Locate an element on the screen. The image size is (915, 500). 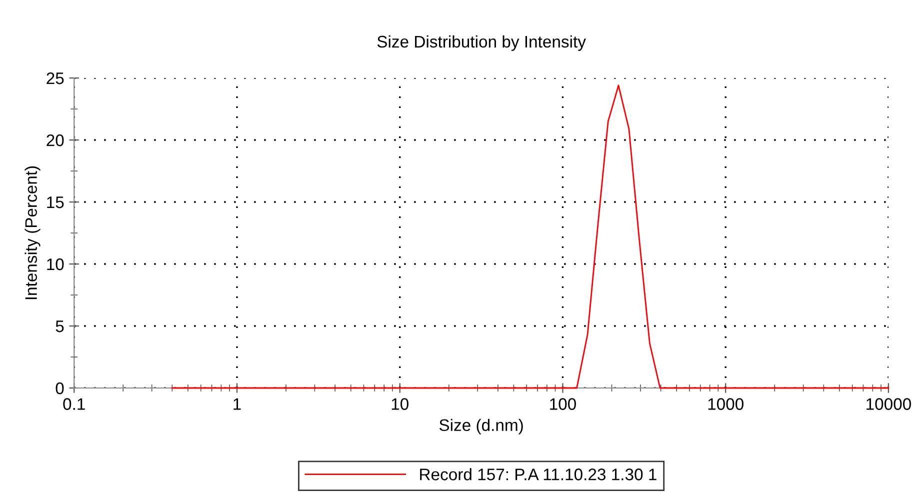
y-tick-label: 0 is located at coordinates (60, 388).